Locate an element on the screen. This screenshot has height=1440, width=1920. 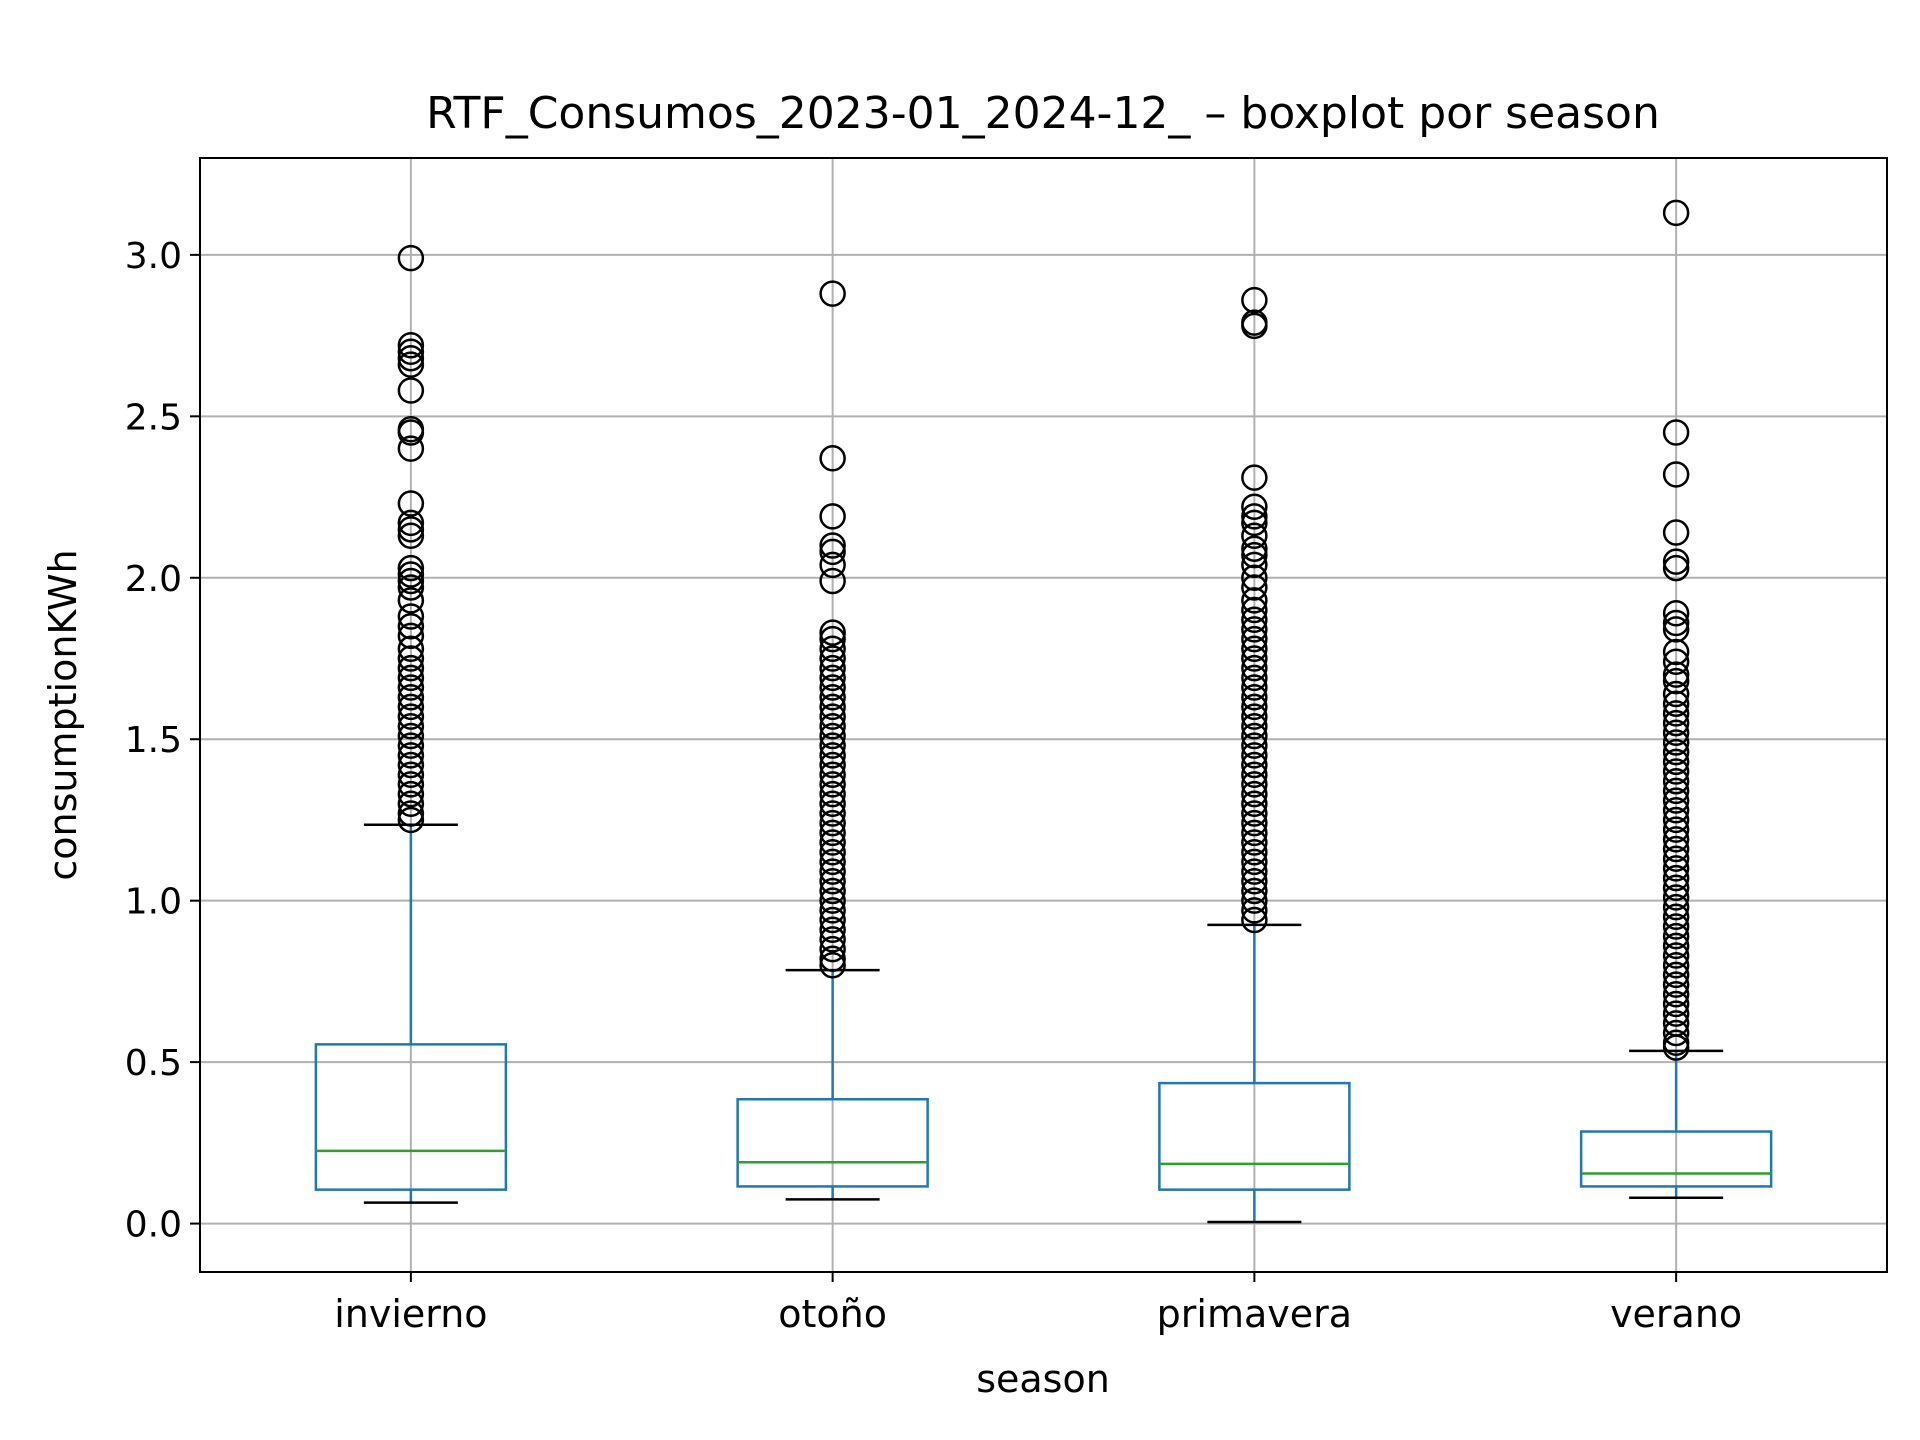
y-tick-label: 2.5 is located at coordinates (153, 417).